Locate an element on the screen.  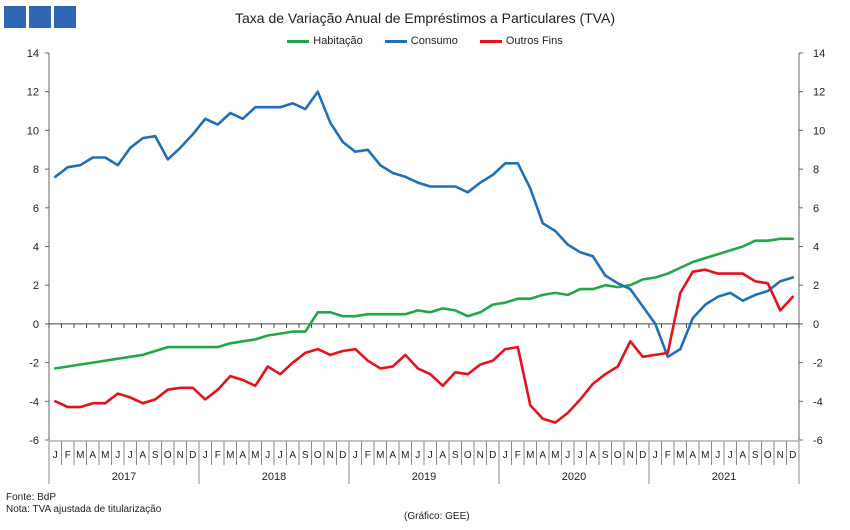
y-tick-label: -4 is located at coordinates (34, 402).